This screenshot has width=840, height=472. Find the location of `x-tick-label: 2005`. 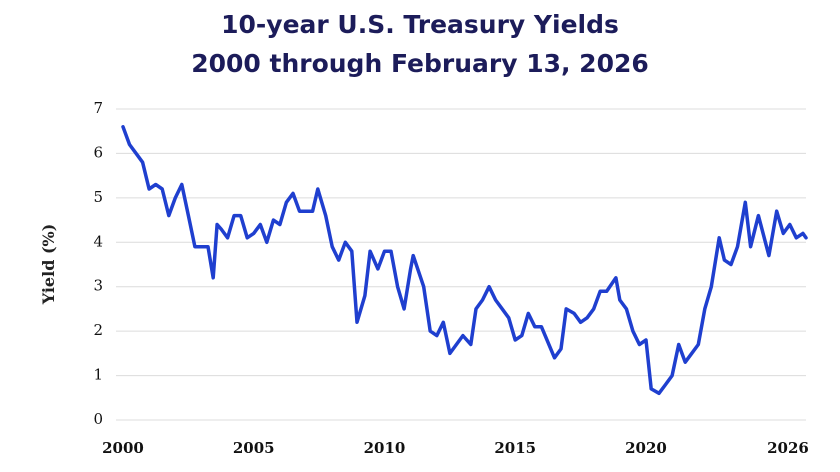

x-tick-label: 2005 is located at coordinates (254, 448).